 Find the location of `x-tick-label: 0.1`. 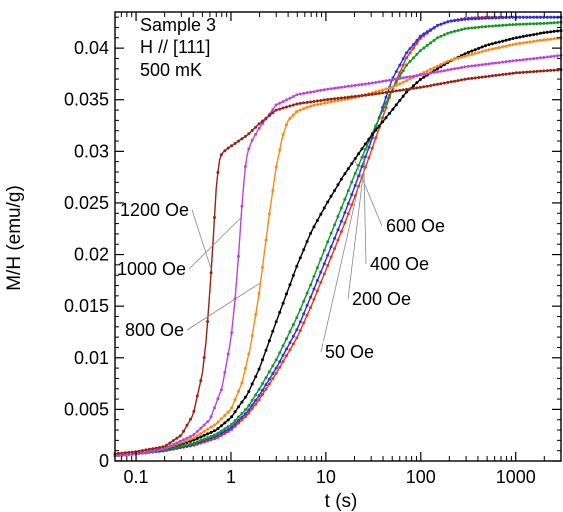

x-tick-label: 0.1 is located at coordinates (136, 477).